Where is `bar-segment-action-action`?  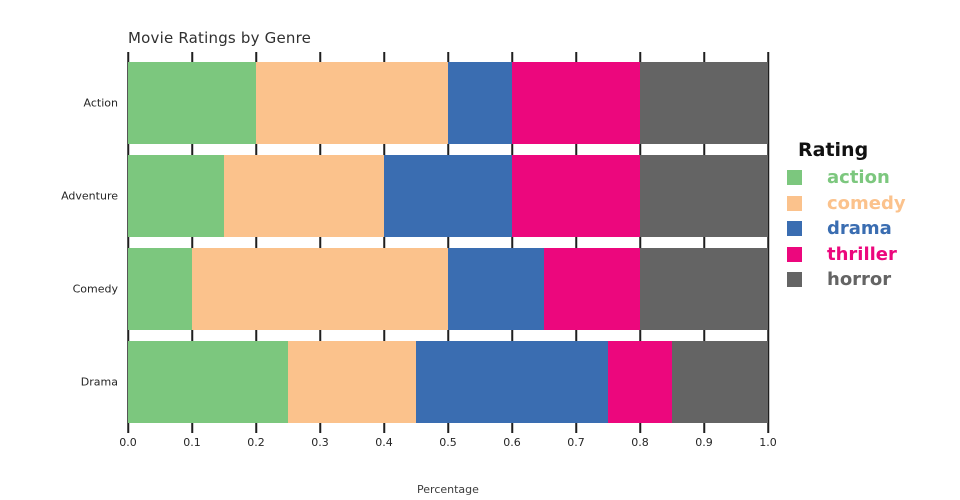 bar-segment-action-action is located at coordinates (192, 103).